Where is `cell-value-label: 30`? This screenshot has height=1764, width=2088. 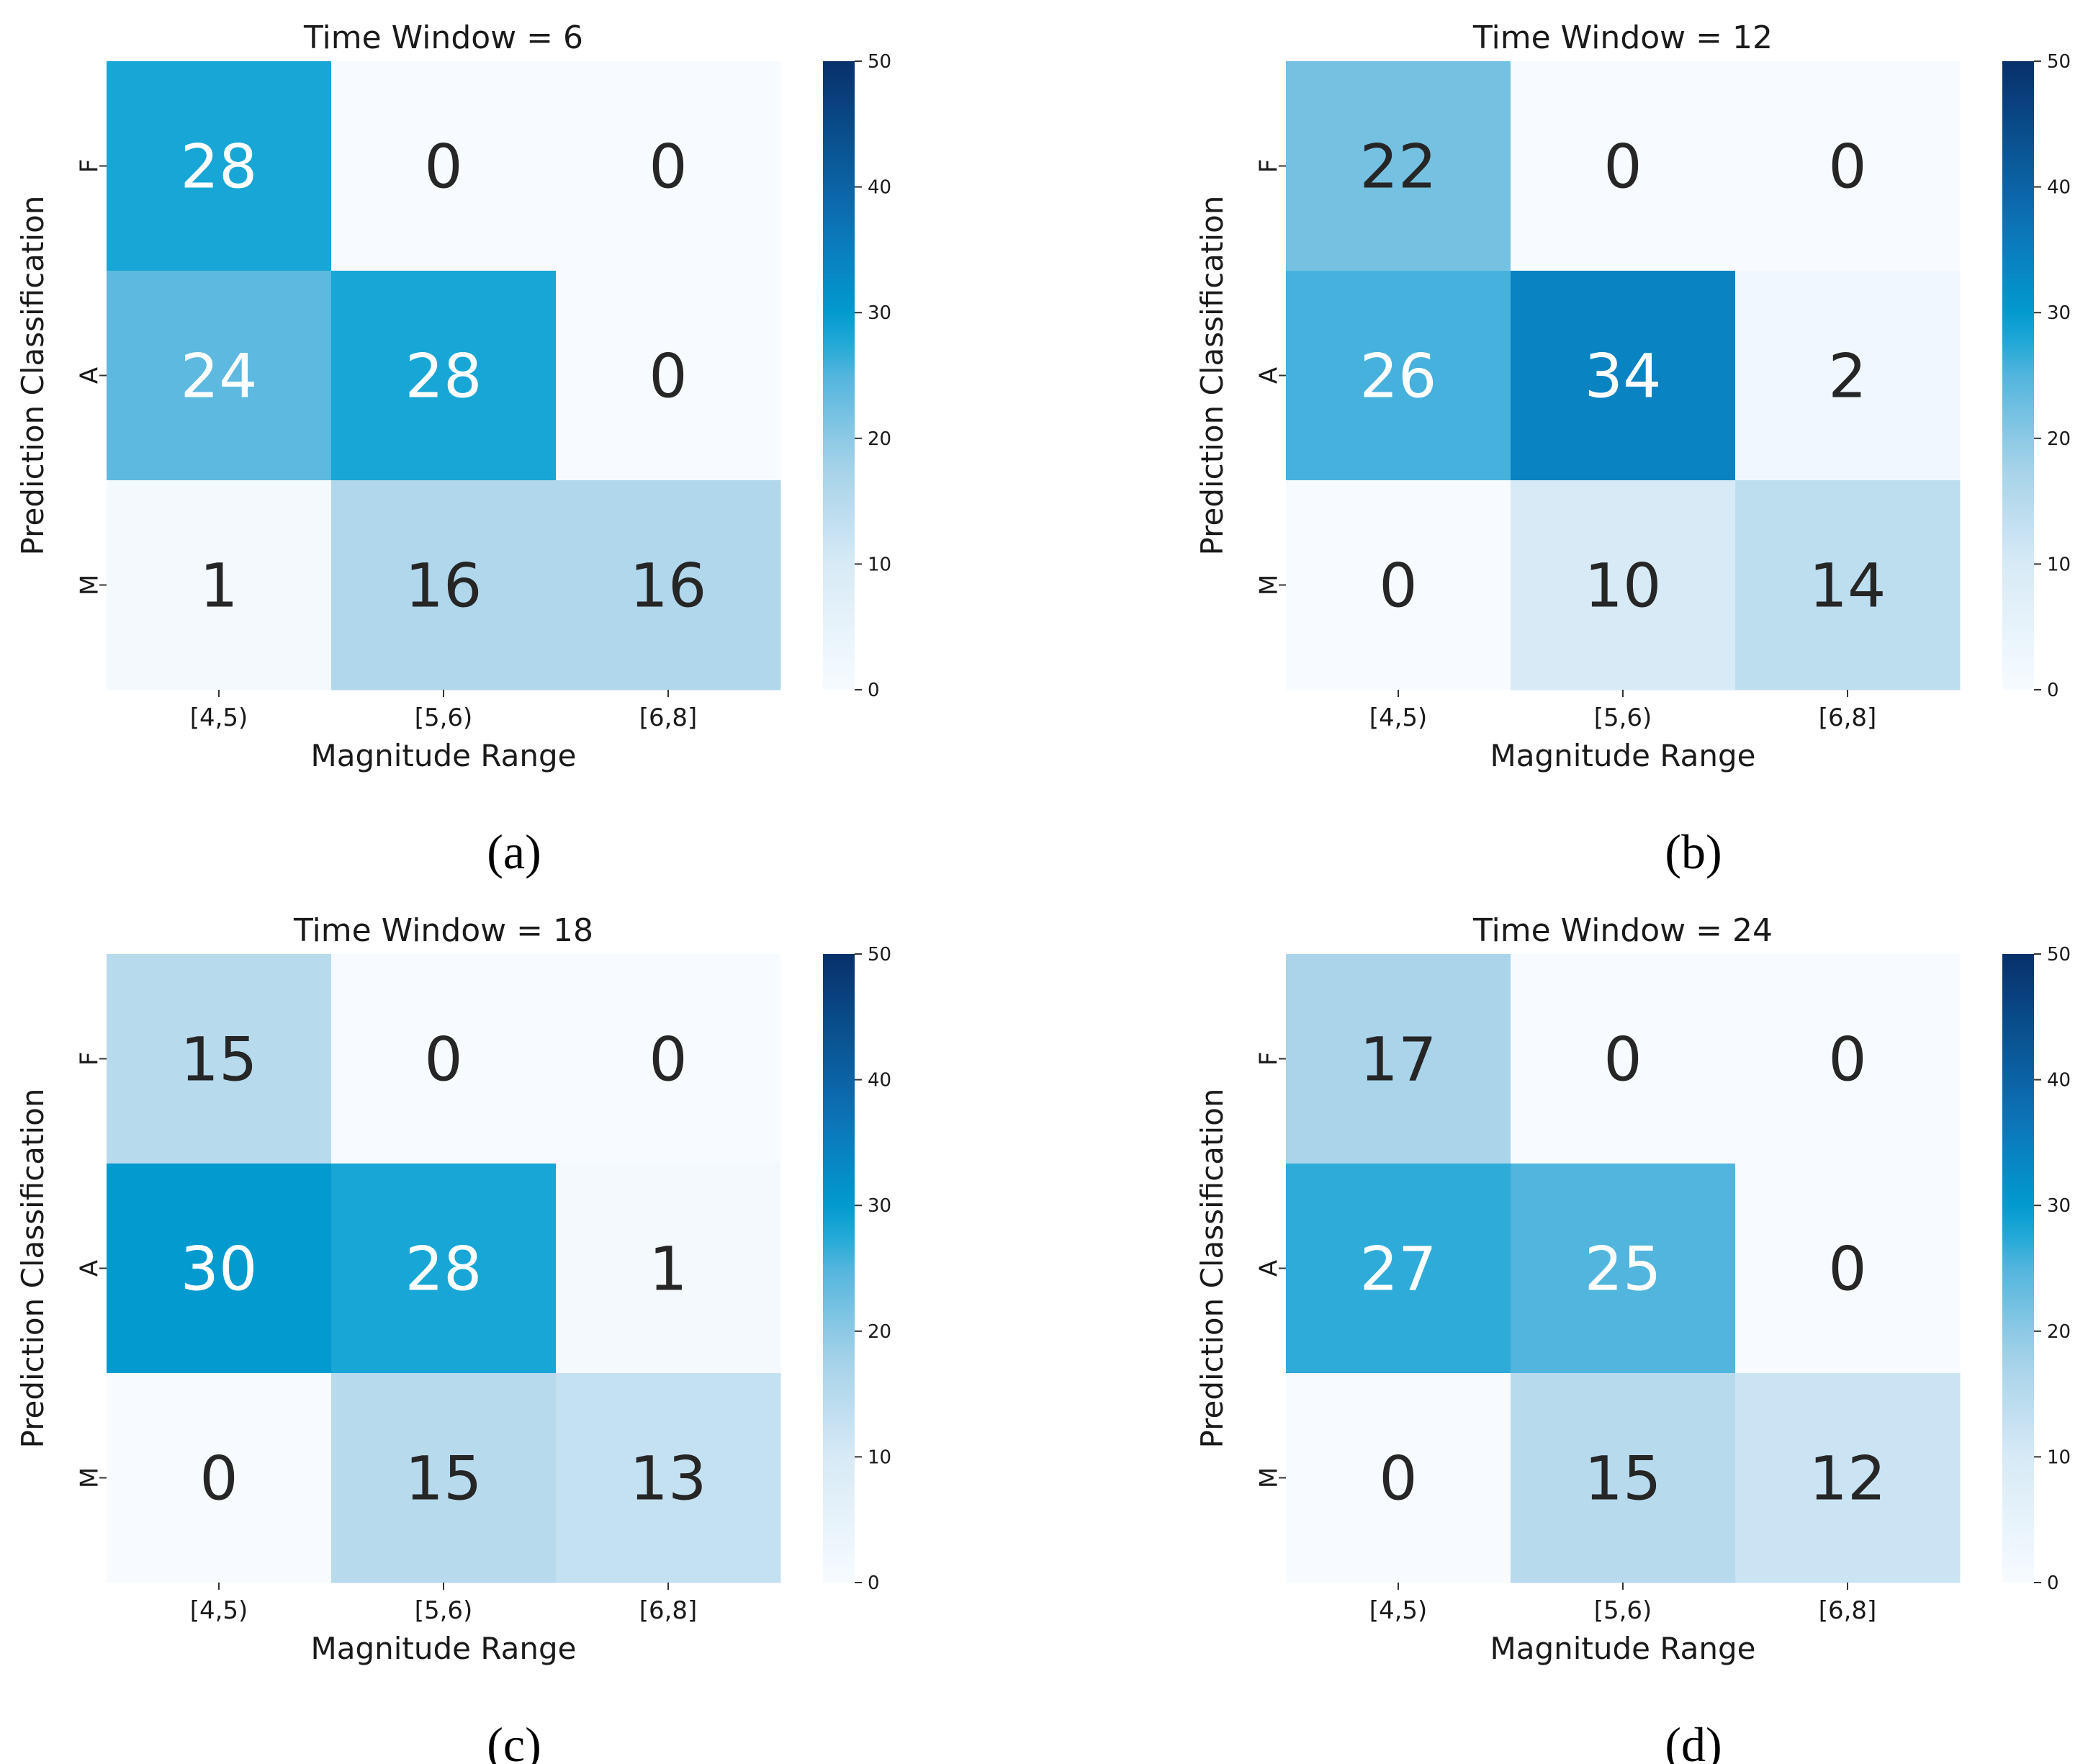 cell-value-label: 30 is located at coordinates (219, 1269).